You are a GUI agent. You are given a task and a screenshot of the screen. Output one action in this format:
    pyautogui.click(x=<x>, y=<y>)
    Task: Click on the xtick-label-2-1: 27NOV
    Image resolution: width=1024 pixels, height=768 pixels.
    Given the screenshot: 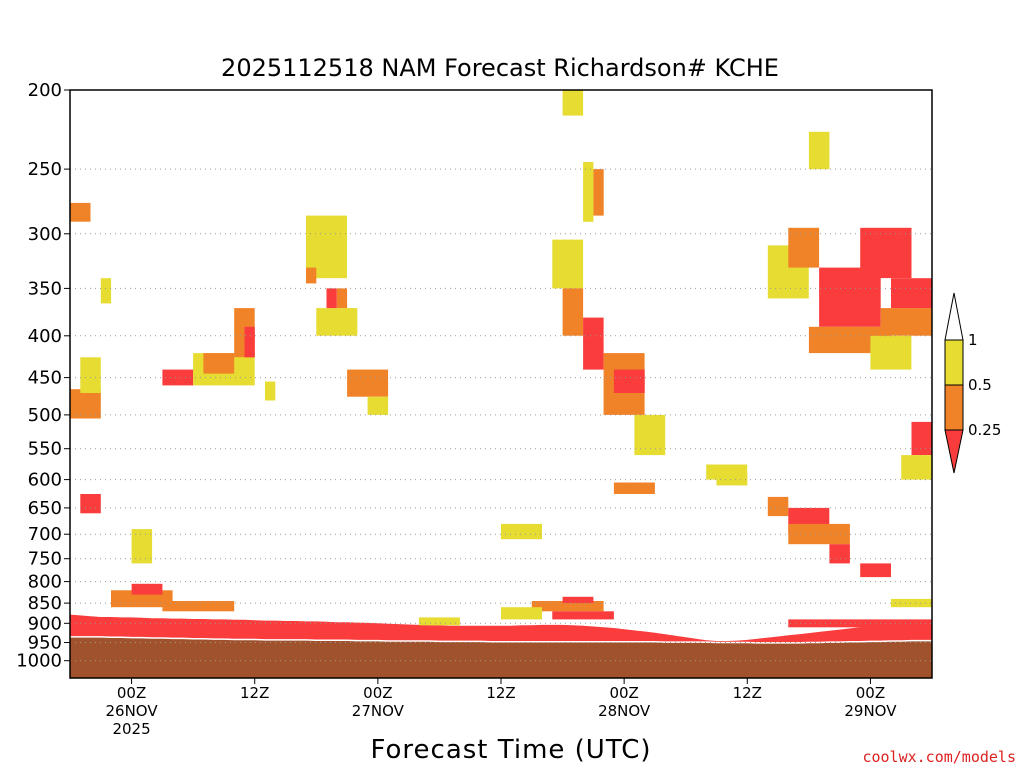 What is the action you would take?
    pyautogui.click(x=378, y=711)
    